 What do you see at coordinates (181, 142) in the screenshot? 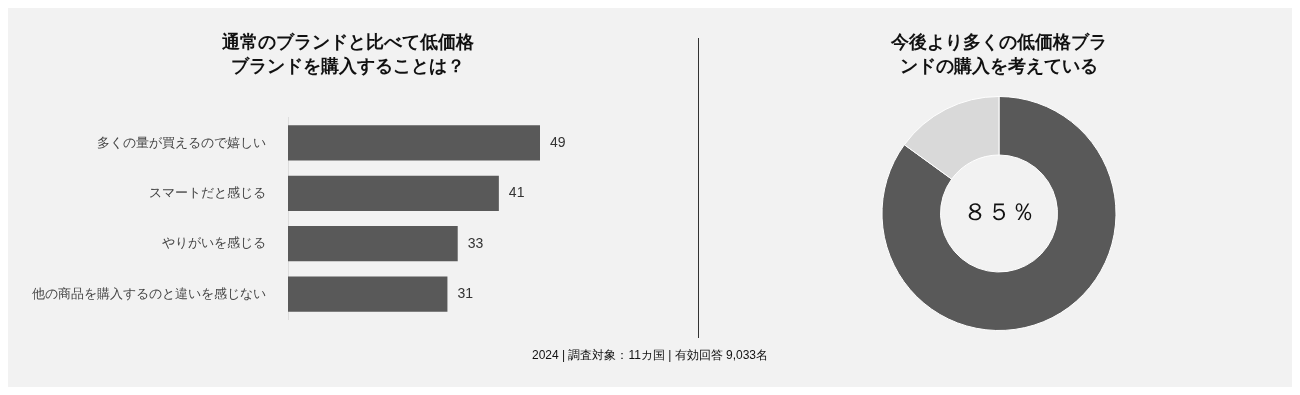
I see `y-tick-label: 多くの量が買えるので嬉しい` at bounding box center [181, 142].